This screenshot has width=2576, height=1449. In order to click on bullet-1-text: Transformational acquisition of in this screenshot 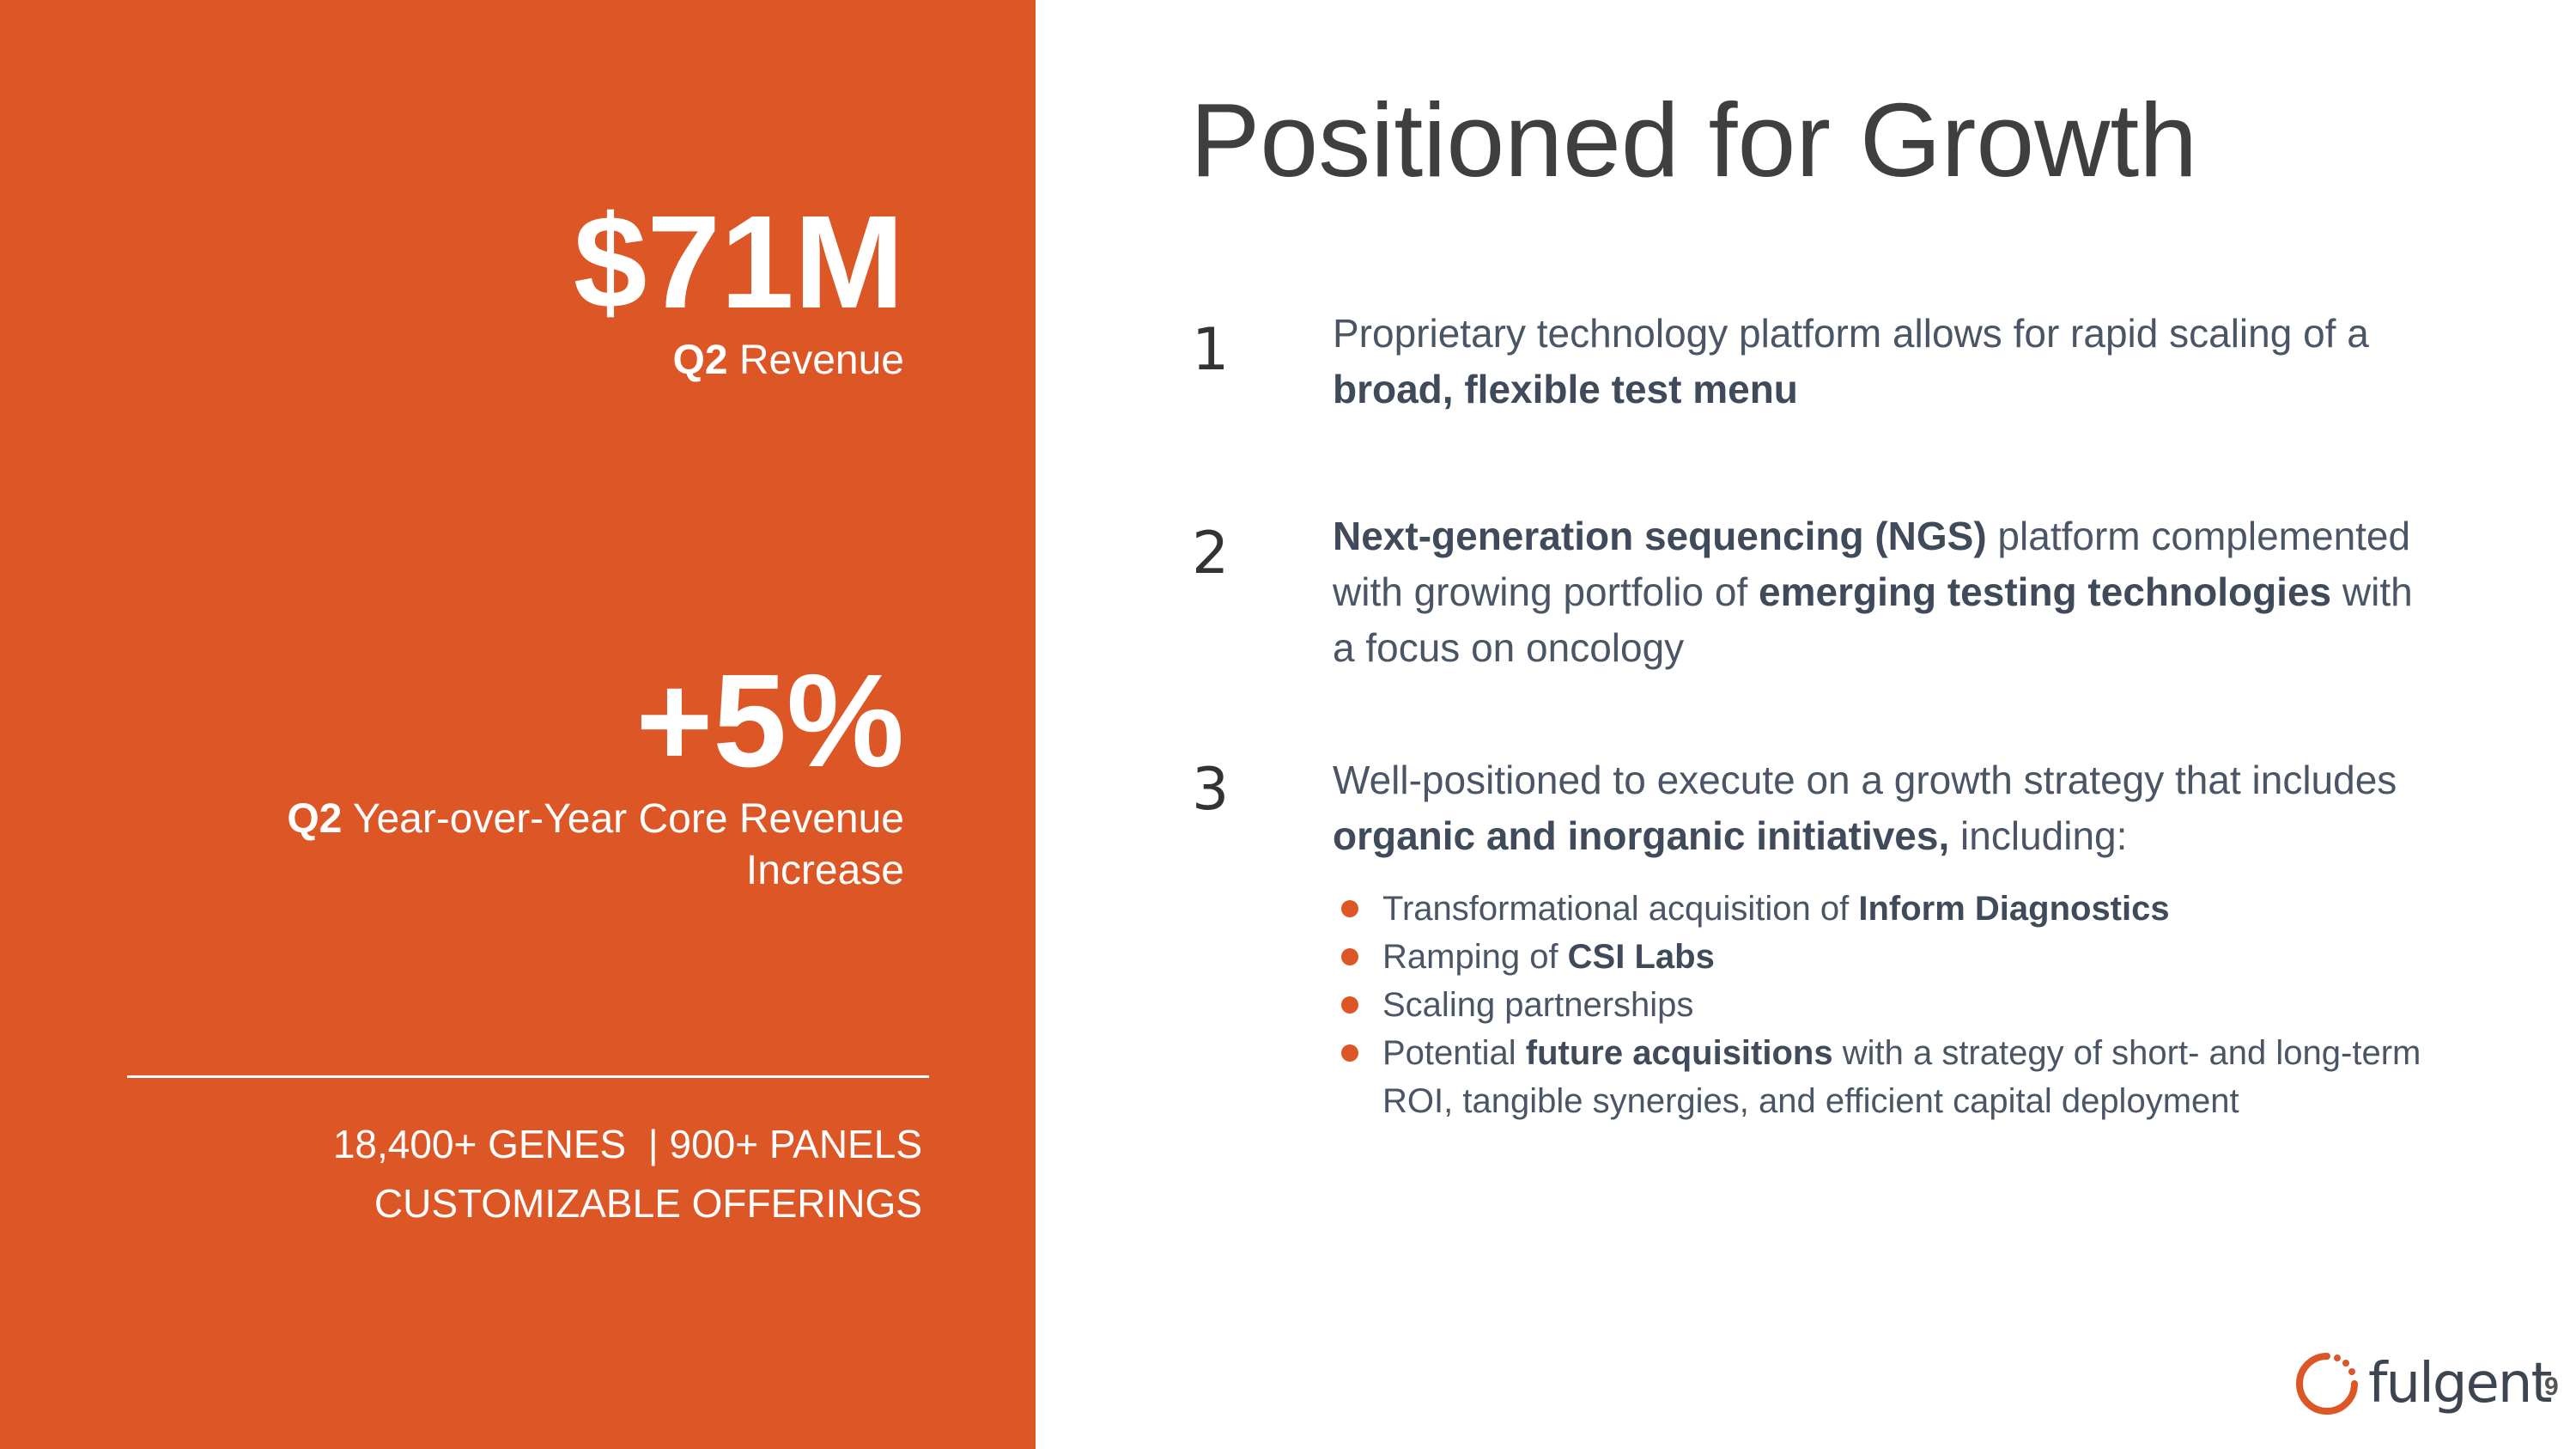, I will do `click(1620, 909)`.